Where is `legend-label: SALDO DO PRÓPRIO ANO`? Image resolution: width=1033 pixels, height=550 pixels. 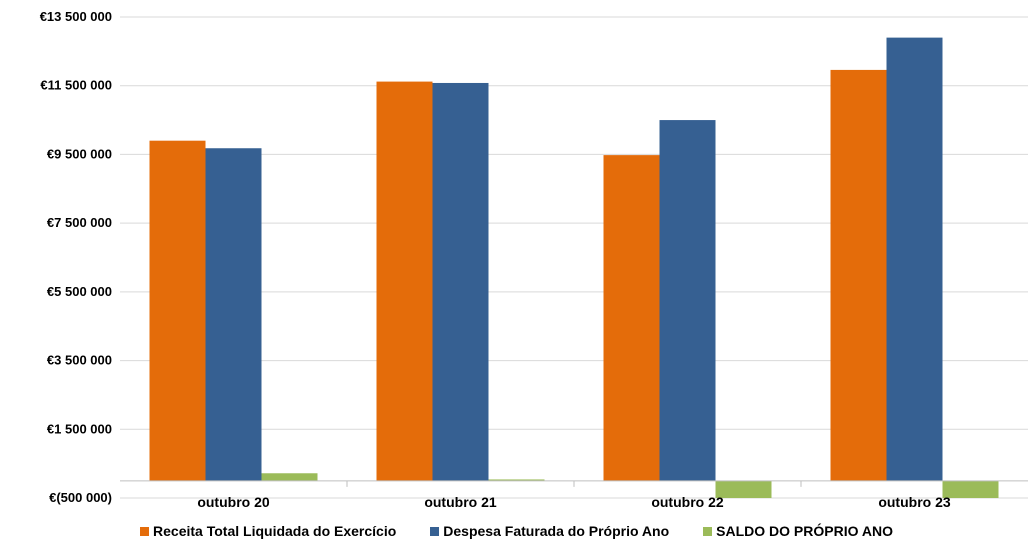 legend-label: SALDO DO PRÓPRIO ANO is located at coordinates (804, 531).